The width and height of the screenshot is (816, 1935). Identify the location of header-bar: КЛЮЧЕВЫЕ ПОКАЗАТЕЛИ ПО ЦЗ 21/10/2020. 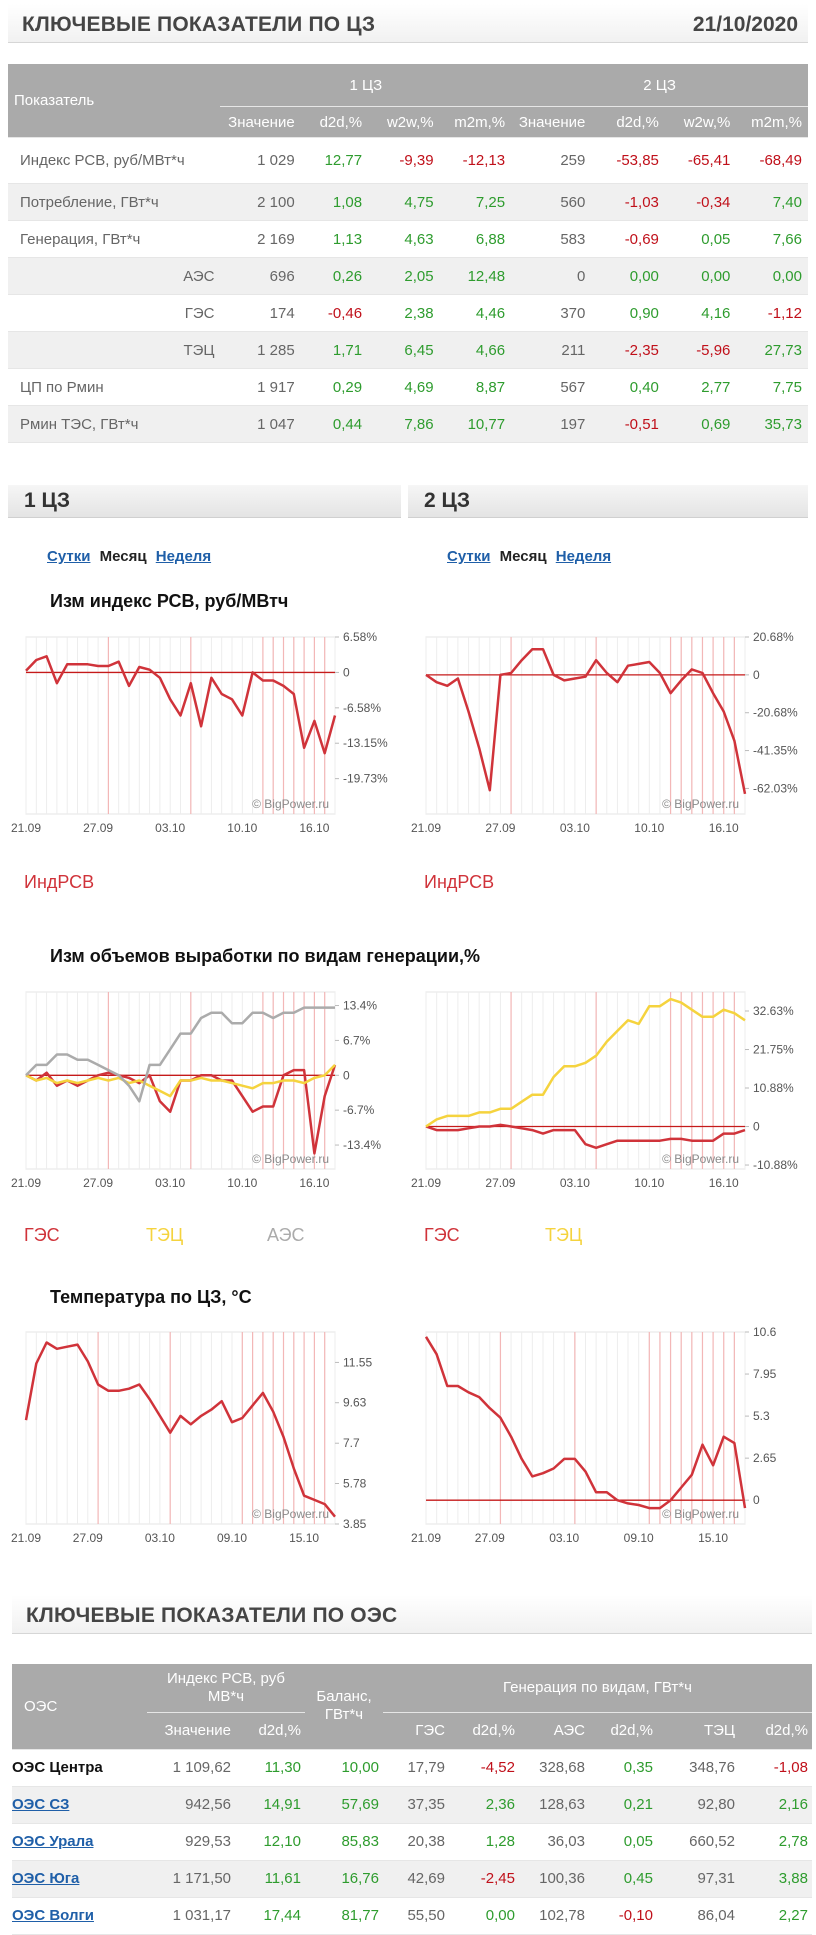
(408, 23).